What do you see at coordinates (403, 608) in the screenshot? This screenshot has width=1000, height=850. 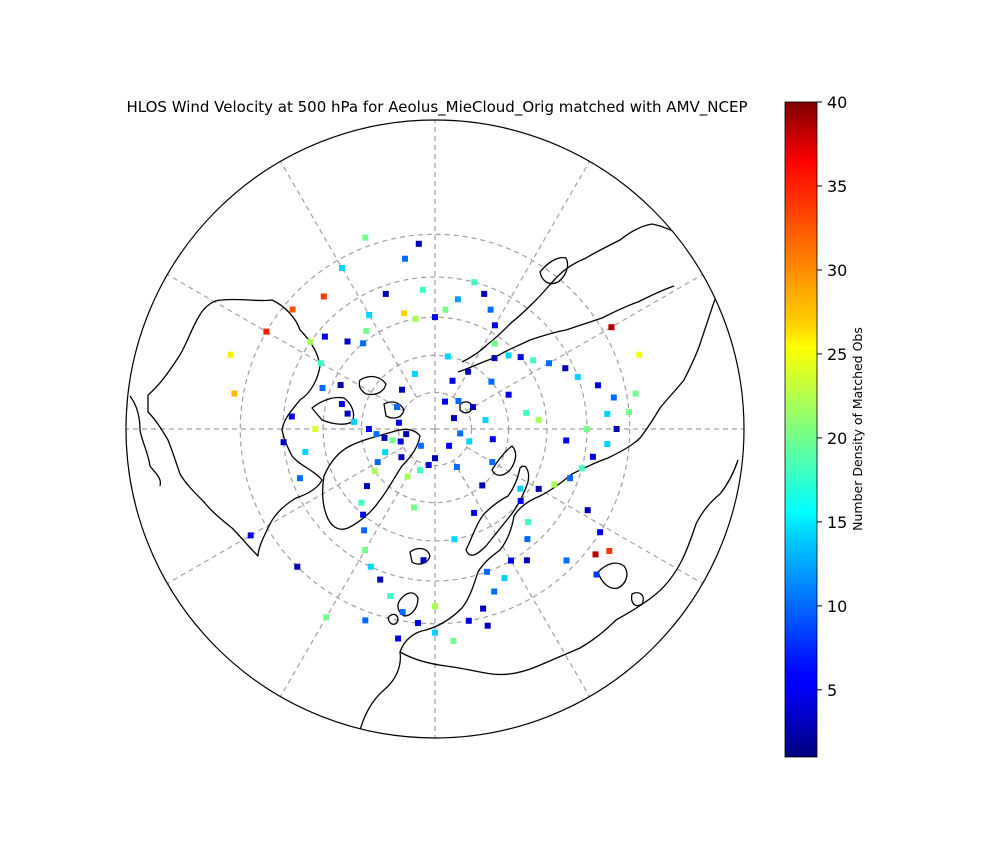 I see `coastline-british-isles` at bounding box center [403, 608].